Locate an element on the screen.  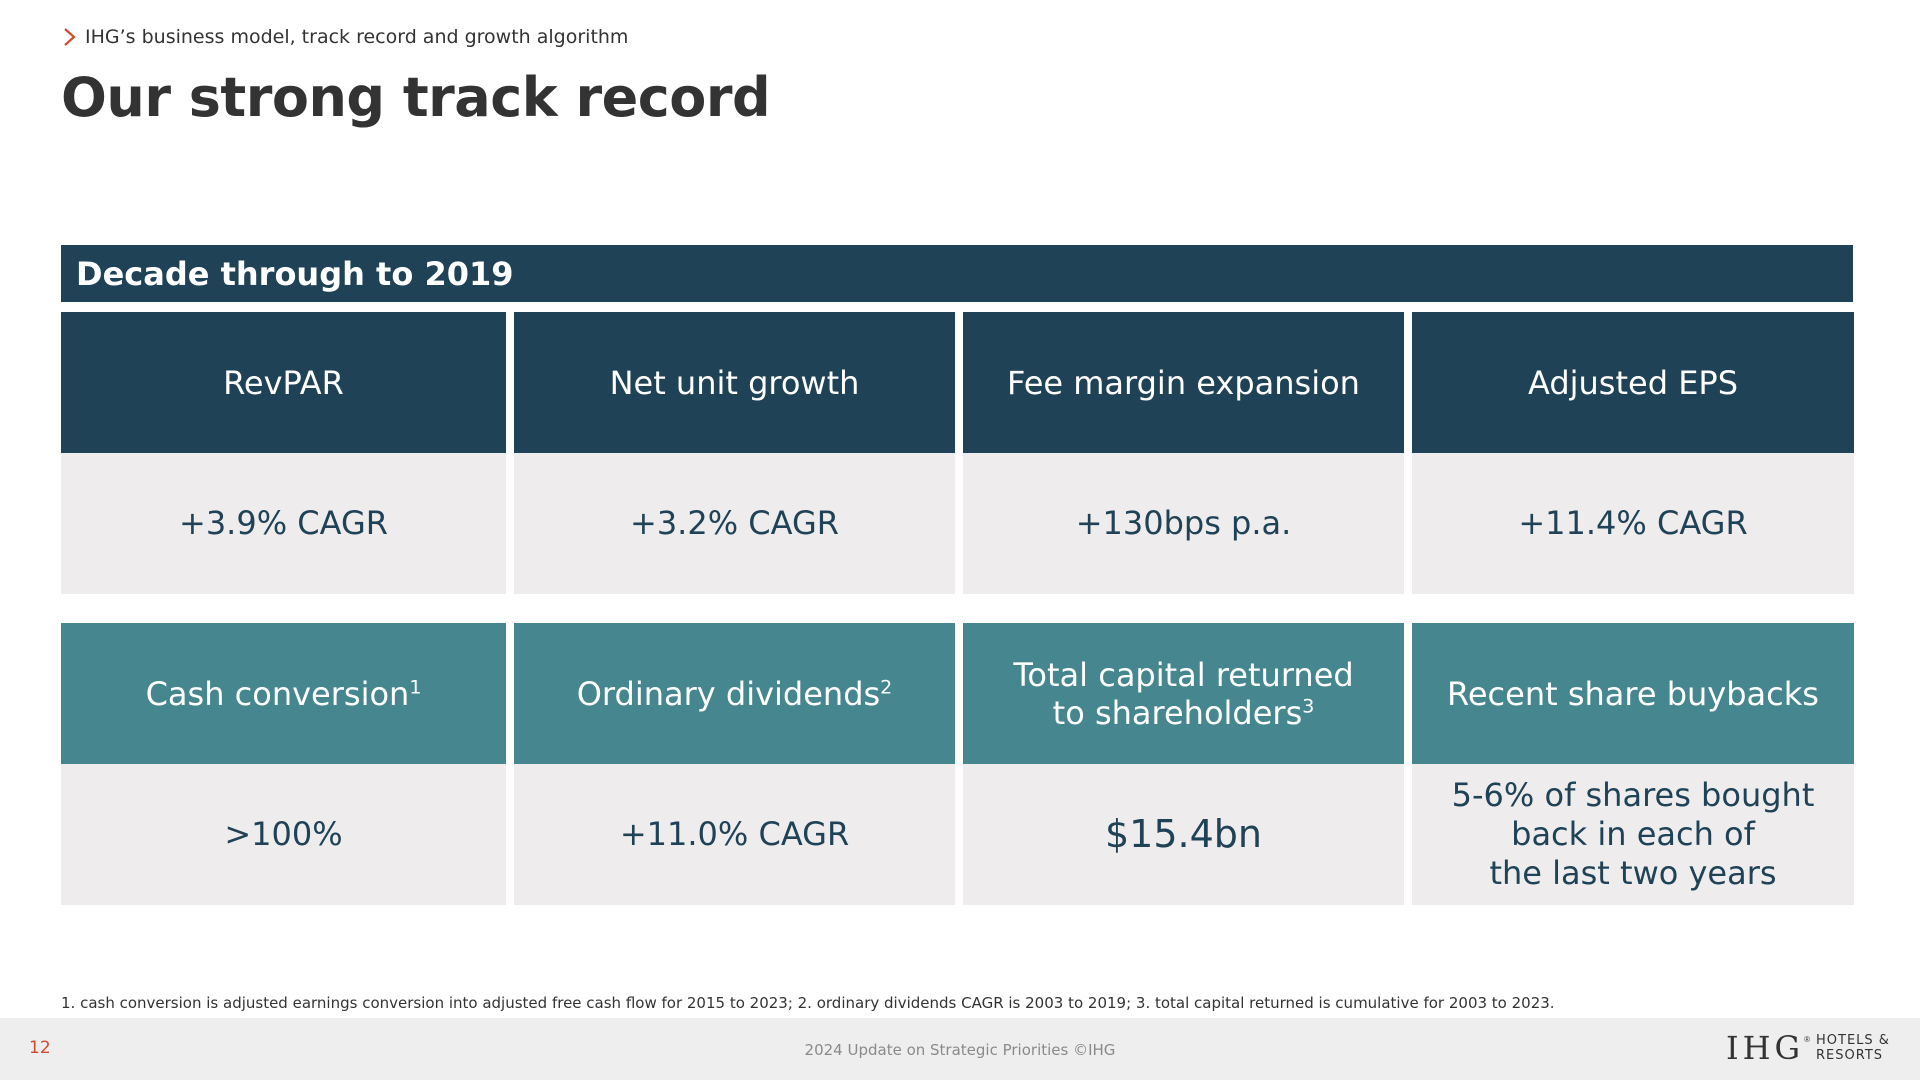
footnote-ref: 1 is located at coordinates (415, 686).